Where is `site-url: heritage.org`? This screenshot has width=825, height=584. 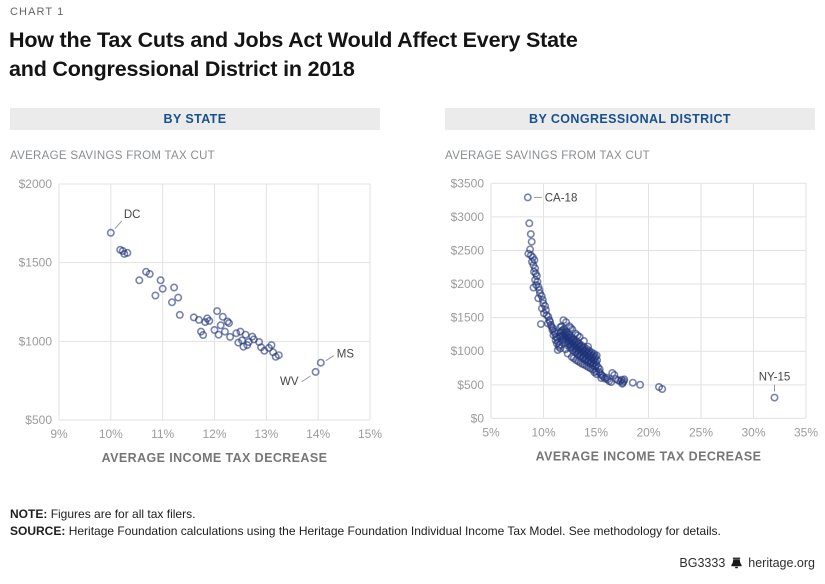 site-url: heritage.org is located at coordinates (781, 563).